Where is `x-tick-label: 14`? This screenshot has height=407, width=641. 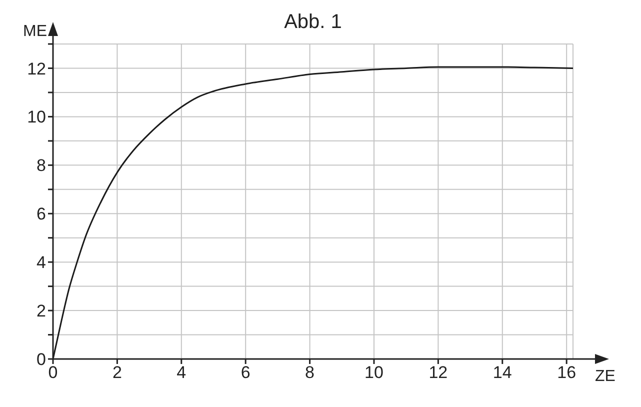
x-tick-label: 14 is located at coordinates (502, 372).